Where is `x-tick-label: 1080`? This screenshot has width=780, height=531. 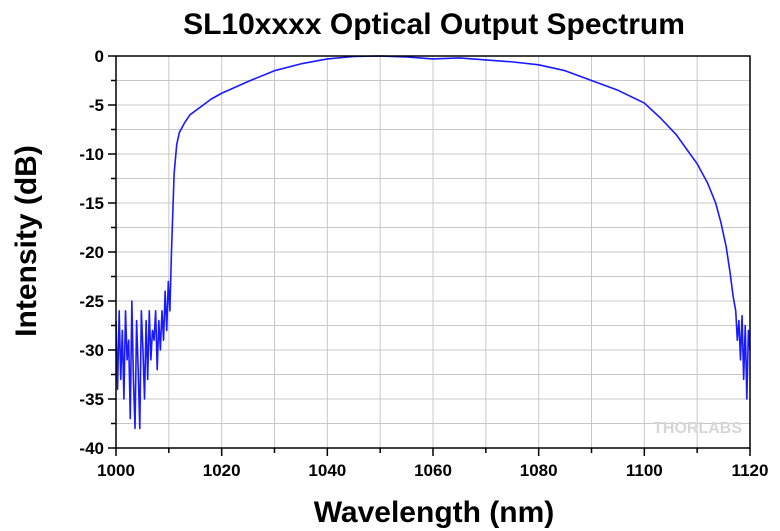 x-tick-label: 1080 is located at coordinates (539, 470).